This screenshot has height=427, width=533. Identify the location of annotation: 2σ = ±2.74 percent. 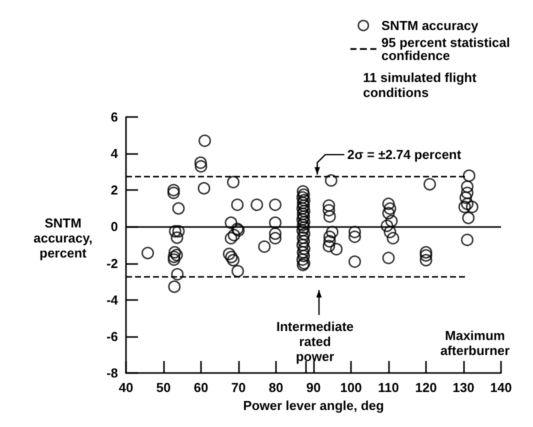
(404, 154).